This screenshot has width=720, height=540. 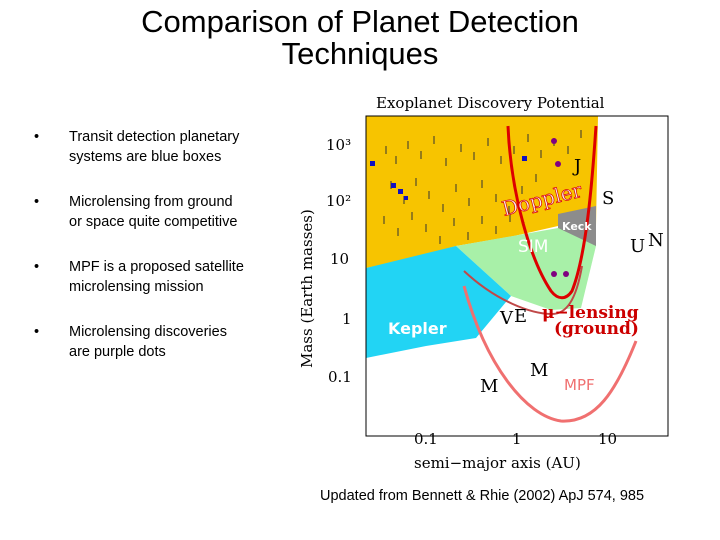 I want to click on transit-boxes, so click(x=448, y=178).